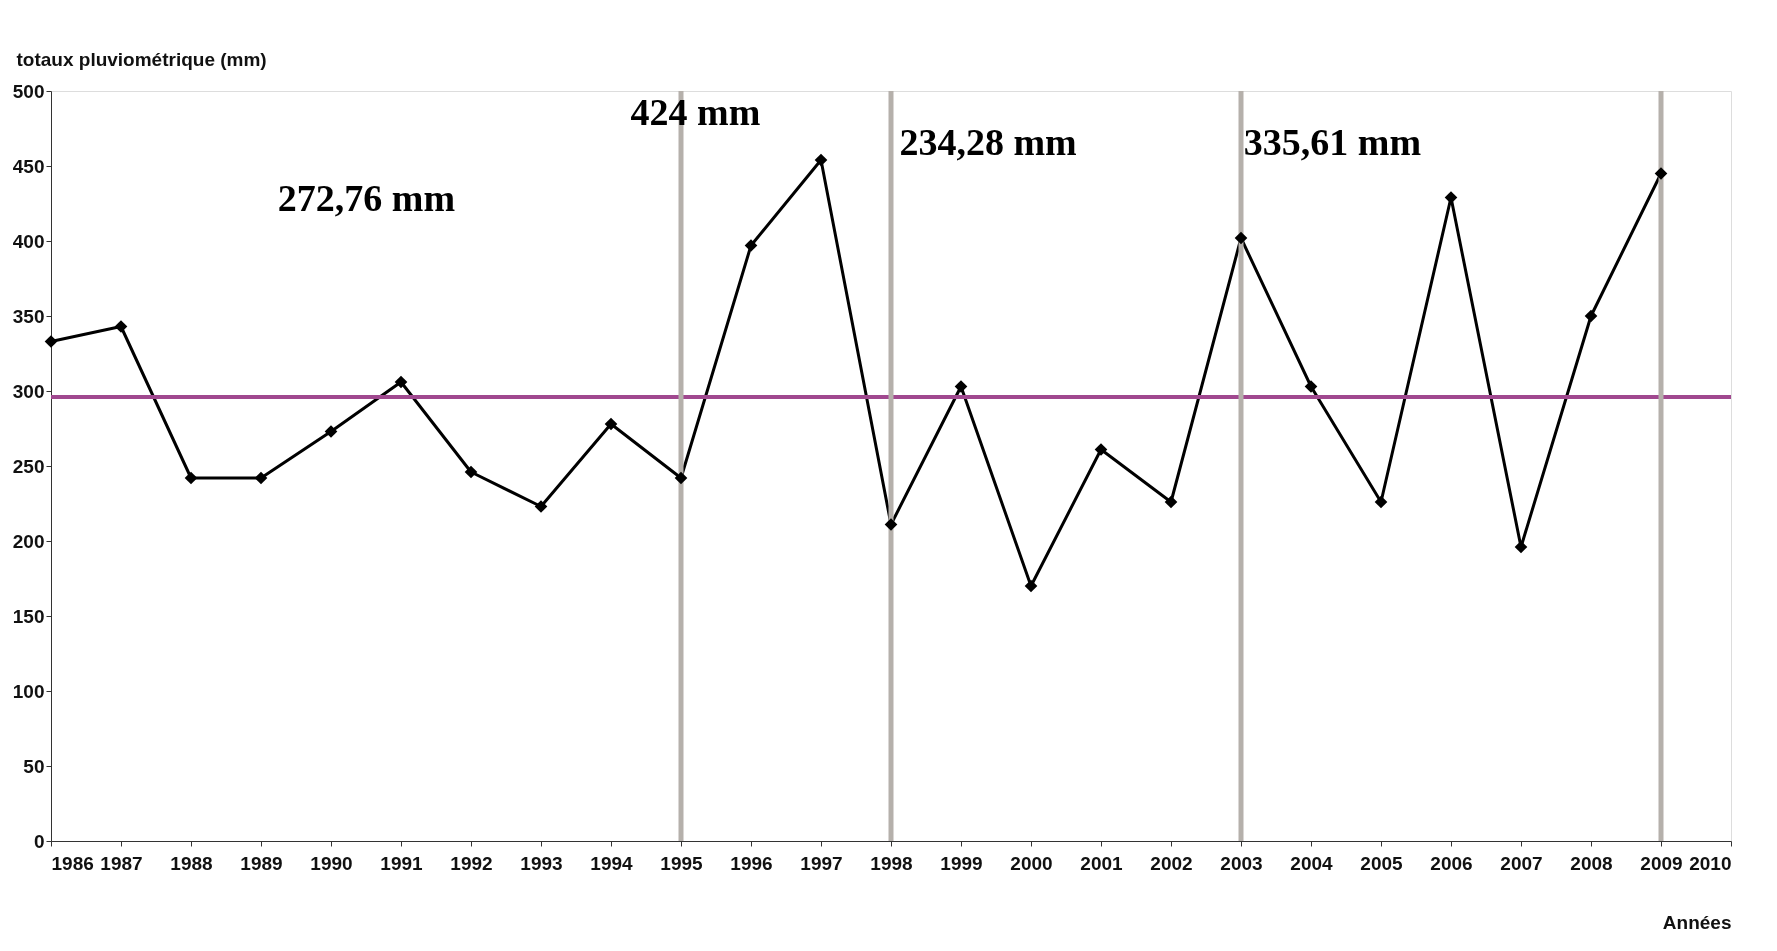 Image resolution: width=1777 pixels, height=951 pixels. Describe the element at coordinates (612, 863) in the screenshot. I see `x-tick-label: 1994` at that location.